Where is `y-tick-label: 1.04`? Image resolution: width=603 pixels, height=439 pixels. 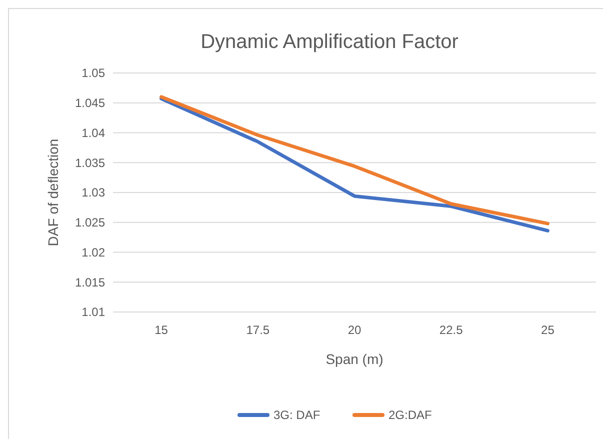 y-tick-label: 1.04 is located at coordinates (94, 133).